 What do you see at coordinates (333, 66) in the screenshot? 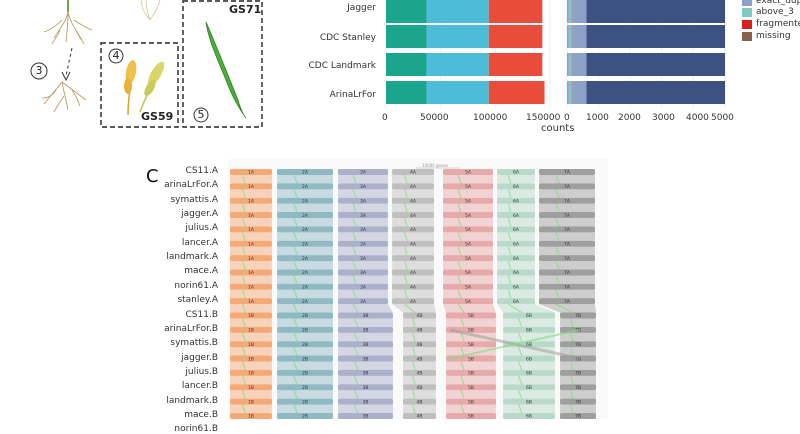
I see `category-label: CDC Landmark` at bounding box center [333, 66].